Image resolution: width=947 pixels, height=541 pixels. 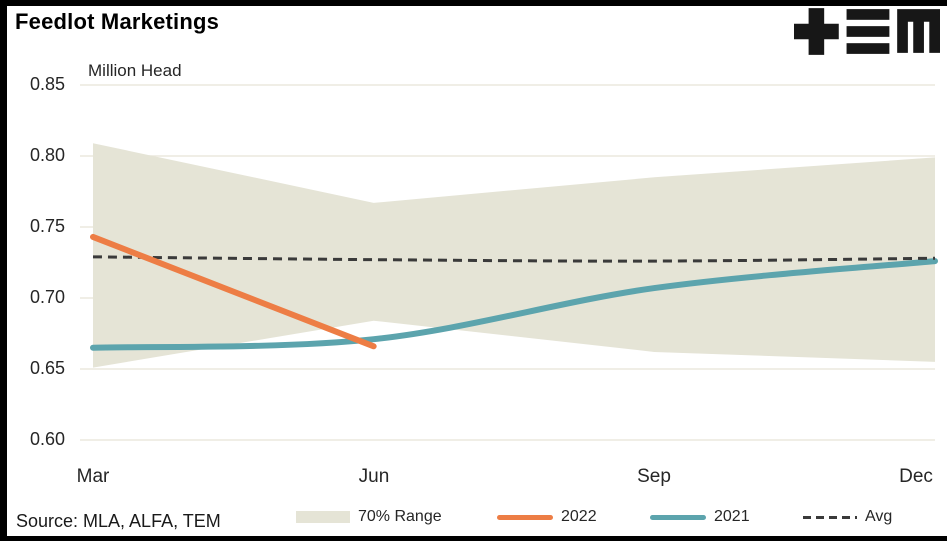 I want to click on y-tick-label: 0.75, so click(x=47, y=226).